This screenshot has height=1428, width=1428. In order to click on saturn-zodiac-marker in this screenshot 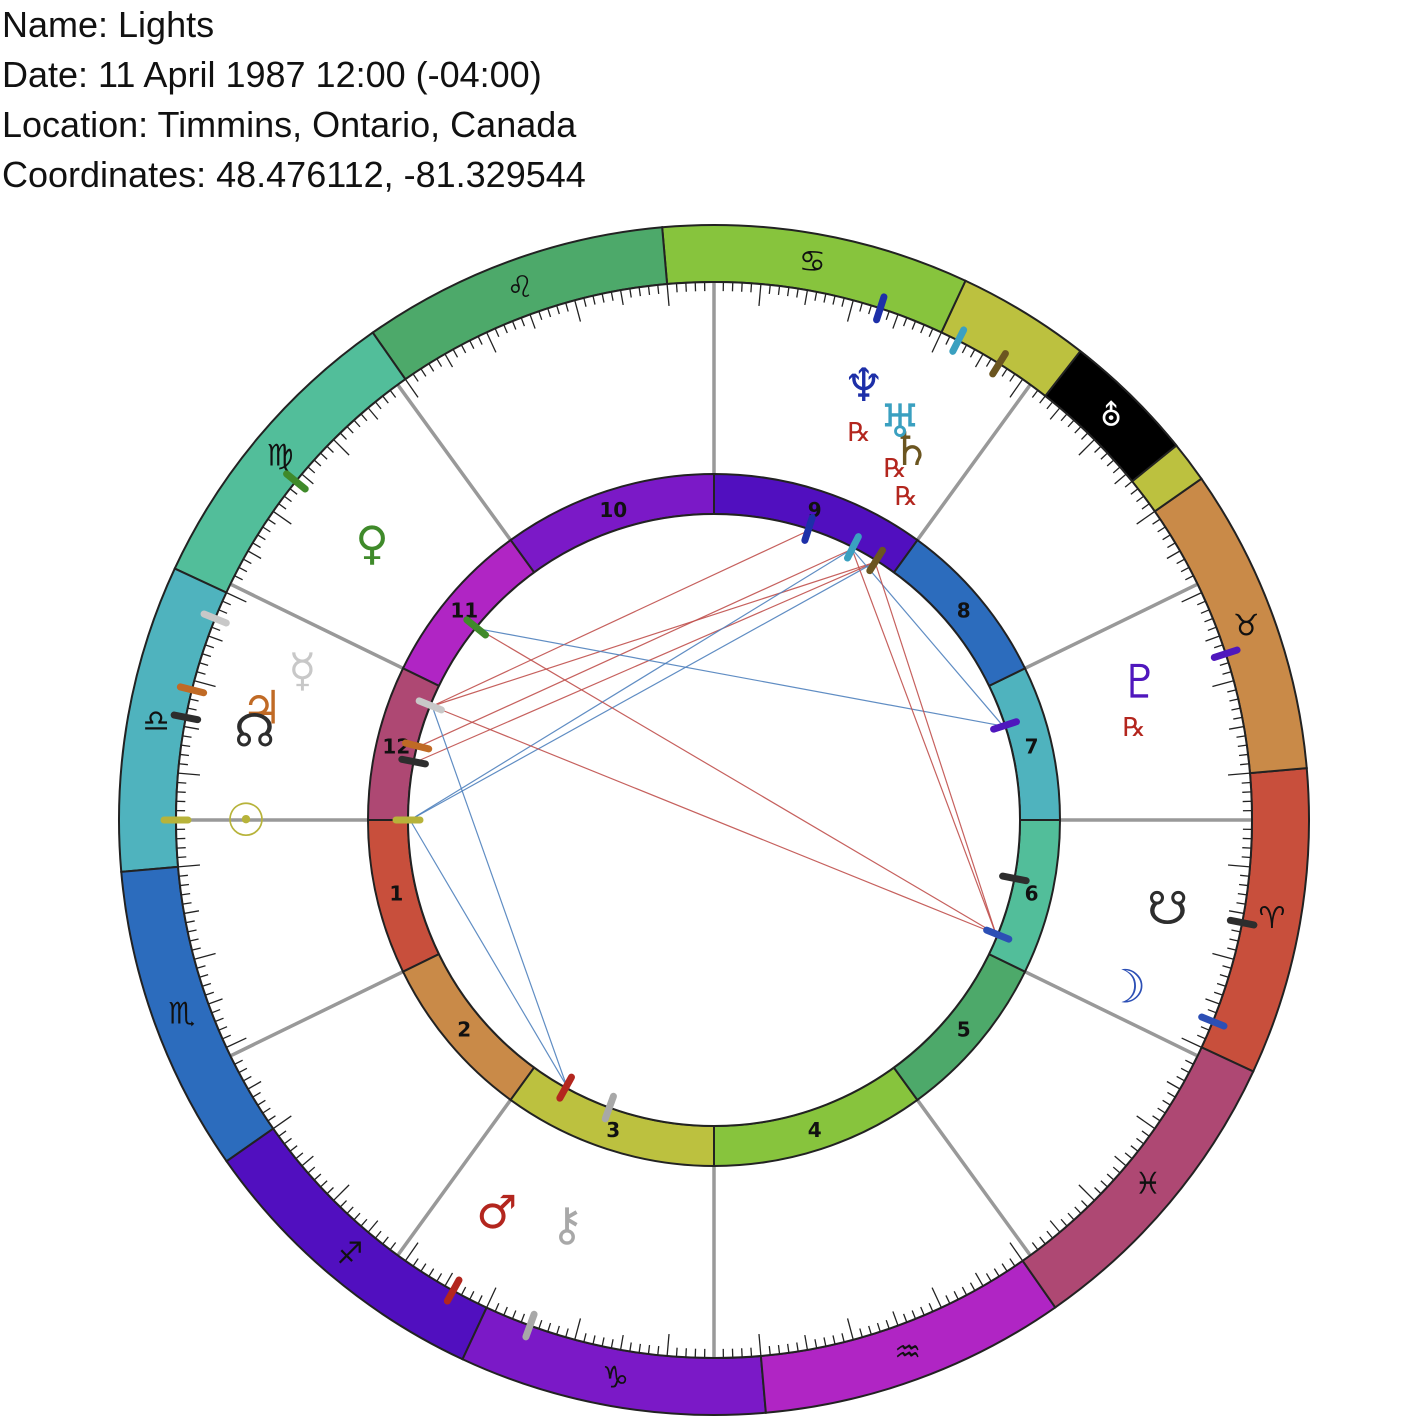, I will do `click(999, 364)`.